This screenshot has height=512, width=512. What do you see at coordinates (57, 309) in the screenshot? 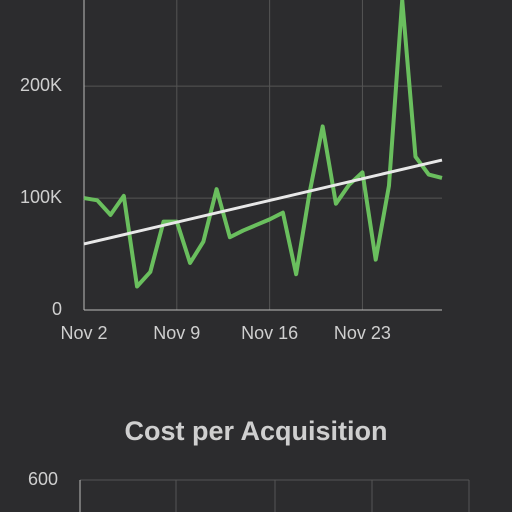
I see `y-tick-label: 0` at bounding box center [57, 309].